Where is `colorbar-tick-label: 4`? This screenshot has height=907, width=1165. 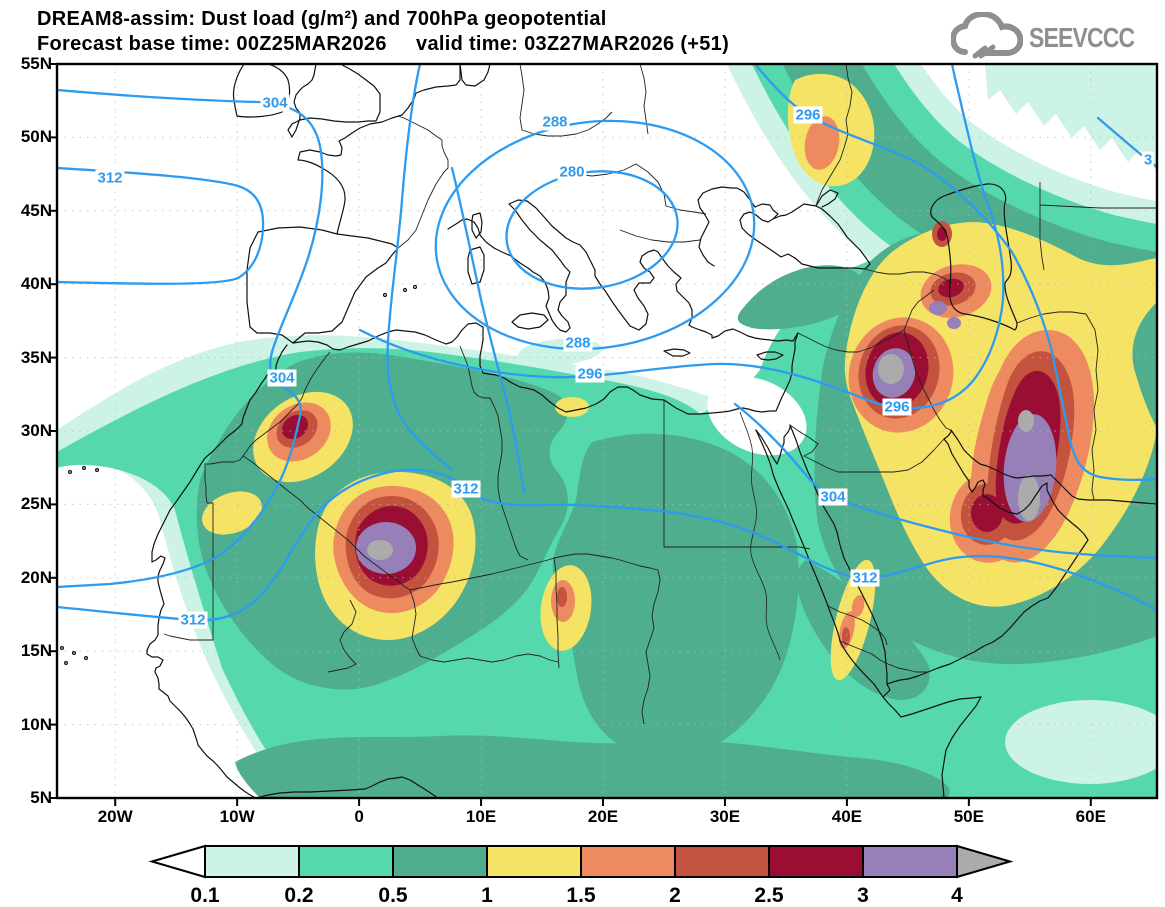
colorbar-tick-label: 4 is located at coordinates (957, 895).